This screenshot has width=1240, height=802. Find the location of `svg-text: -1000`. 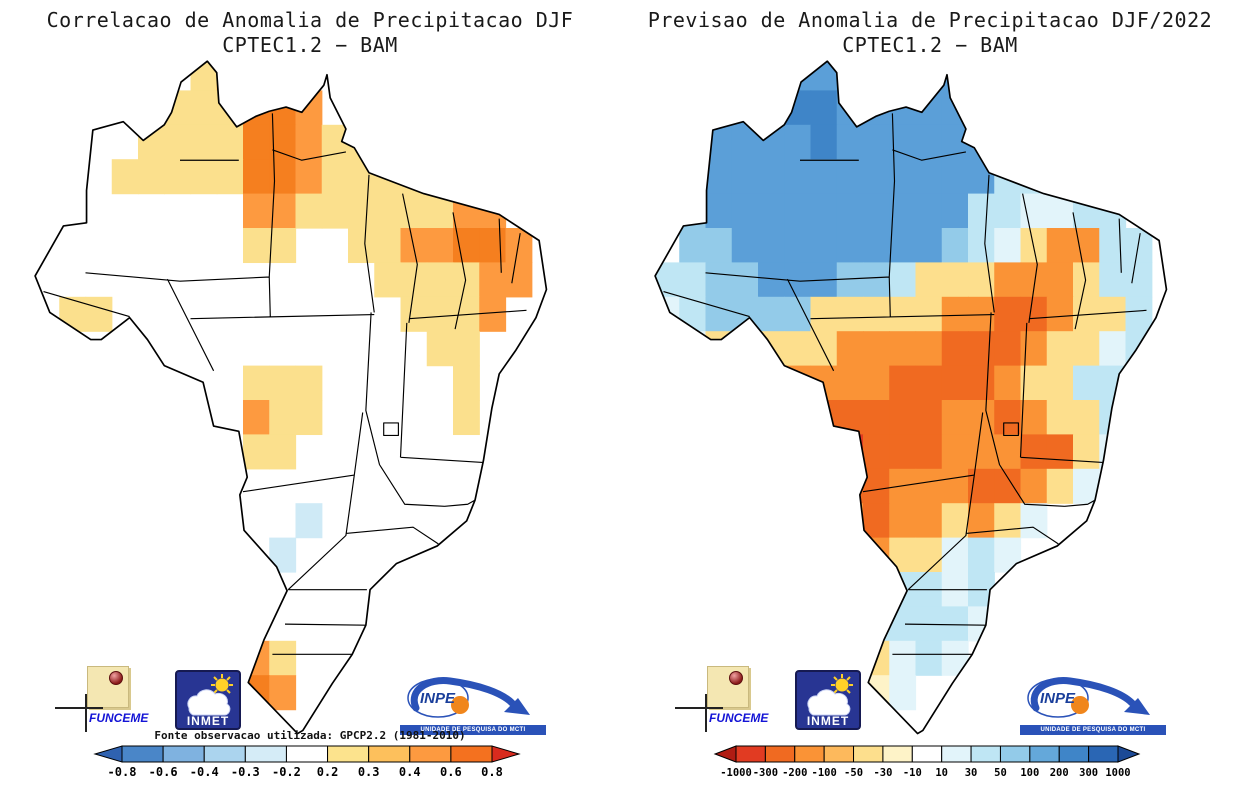

svg-text: -1000 is located at coordinates (736, 773).